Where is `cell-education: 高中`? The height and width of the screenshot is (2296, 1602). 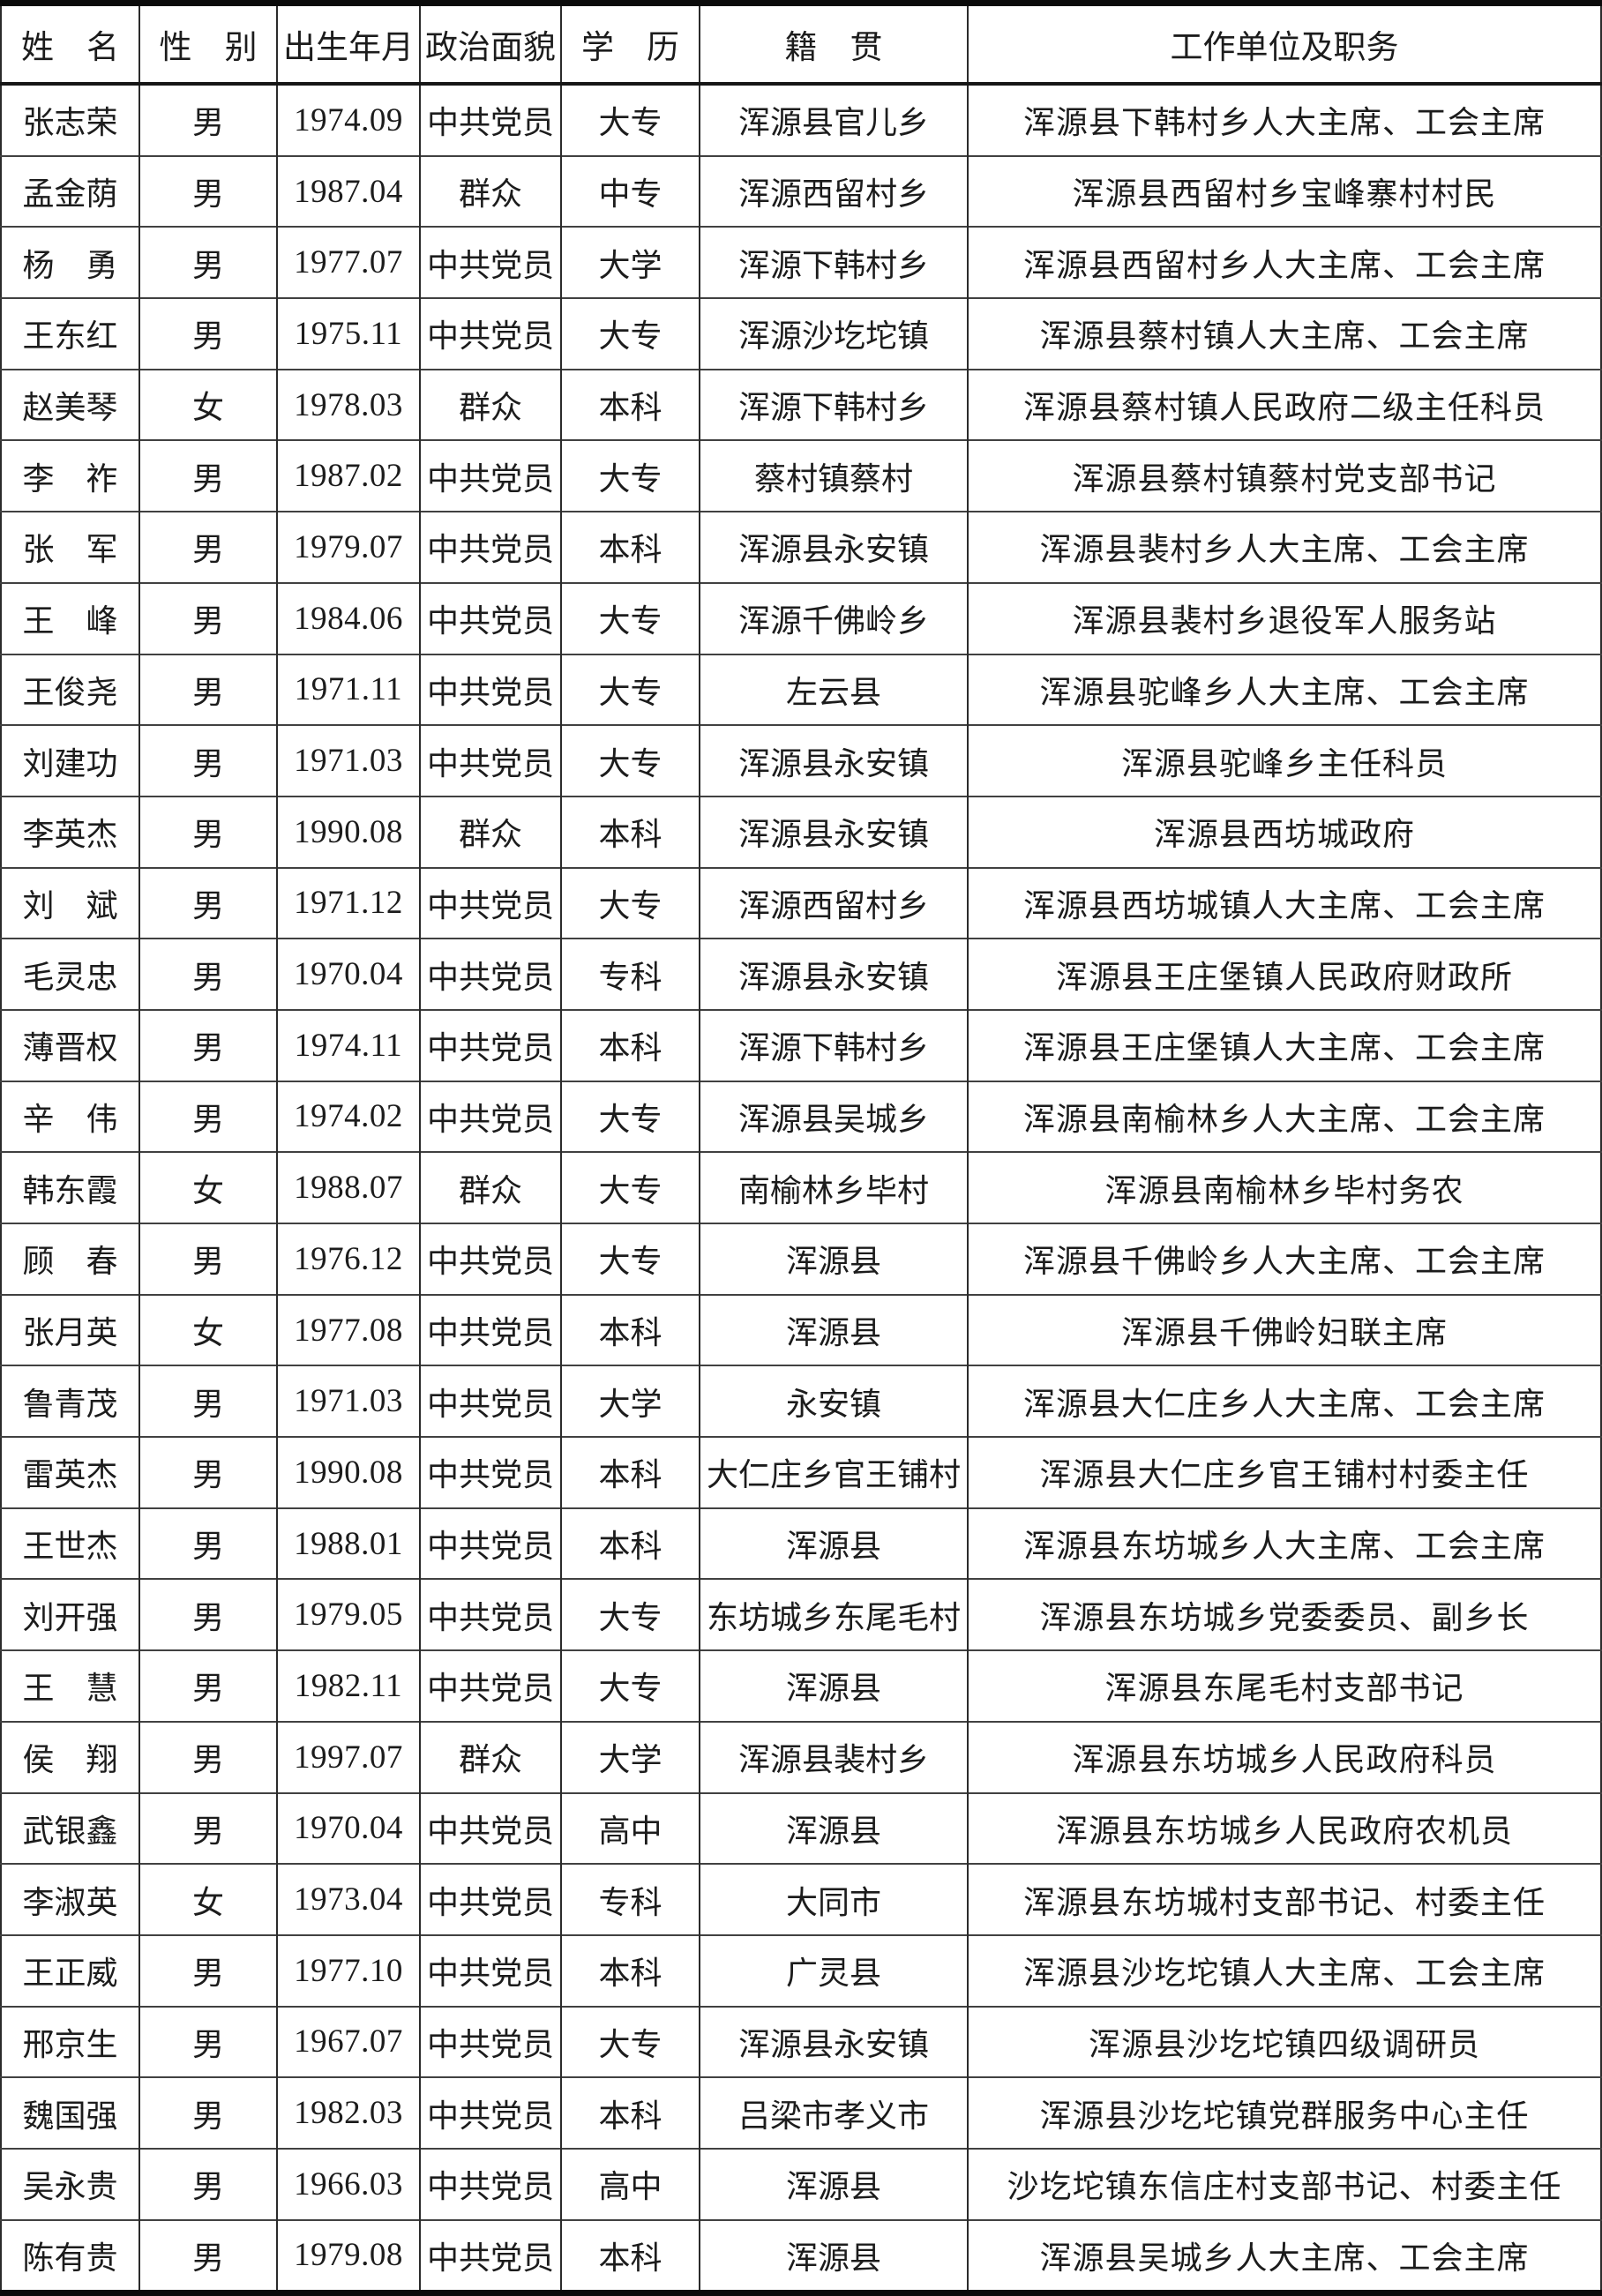
cell-education: 高中 is located at coordinates (630, 1828).